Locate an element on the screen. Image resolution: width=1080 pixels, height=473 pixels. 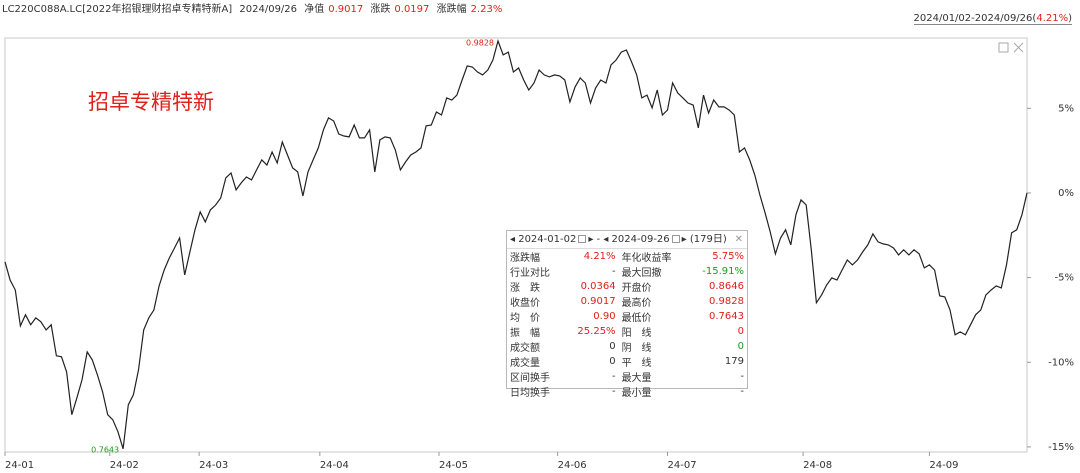
nav: 0.9017 is located at coordinates (346, 9).